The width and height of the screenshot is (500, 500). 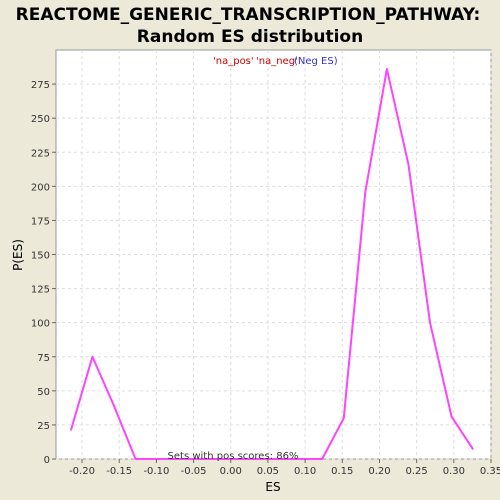 I want to click on x-tick-label: 0.35, so click(x=490, y=471).